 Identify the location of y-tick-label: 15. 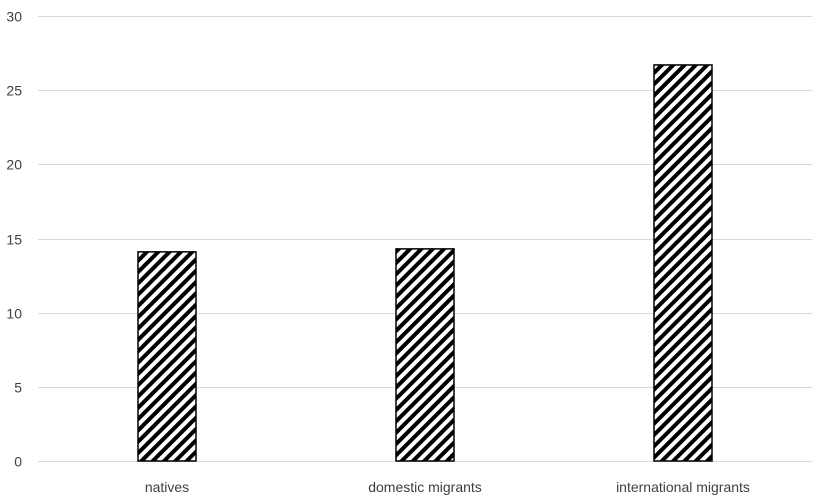
(14, 240).